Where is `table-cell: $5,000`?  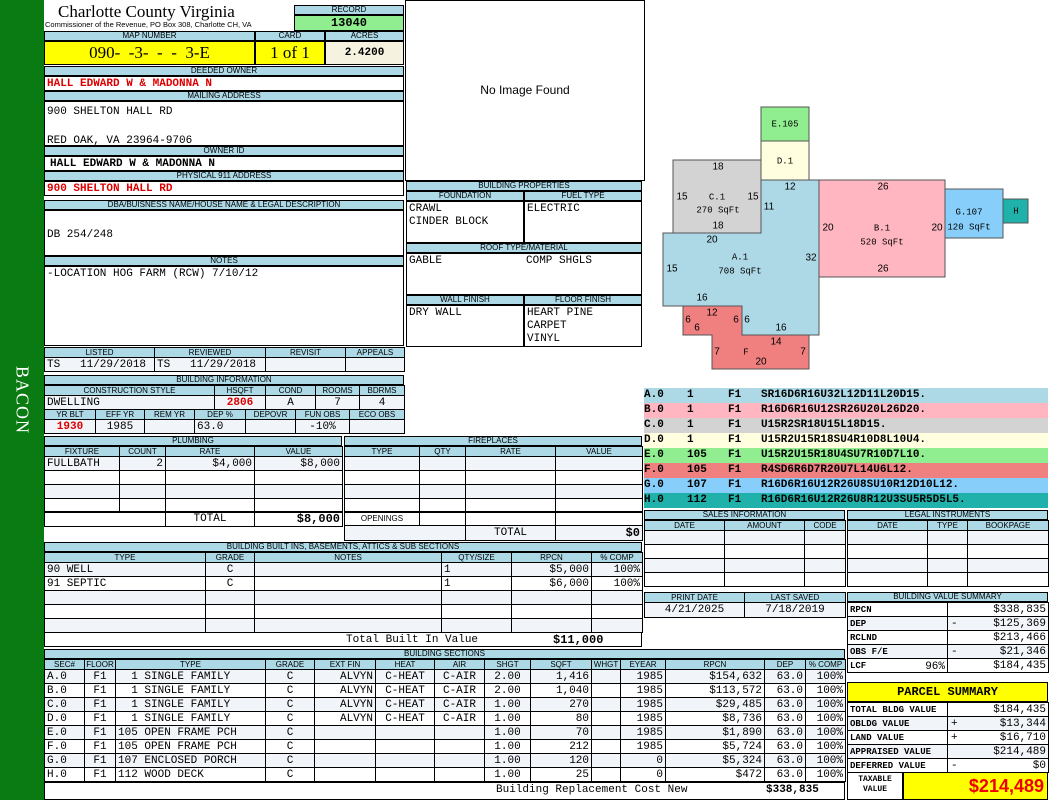 table-cell: $5,000 is located at coordinates (551, 569).